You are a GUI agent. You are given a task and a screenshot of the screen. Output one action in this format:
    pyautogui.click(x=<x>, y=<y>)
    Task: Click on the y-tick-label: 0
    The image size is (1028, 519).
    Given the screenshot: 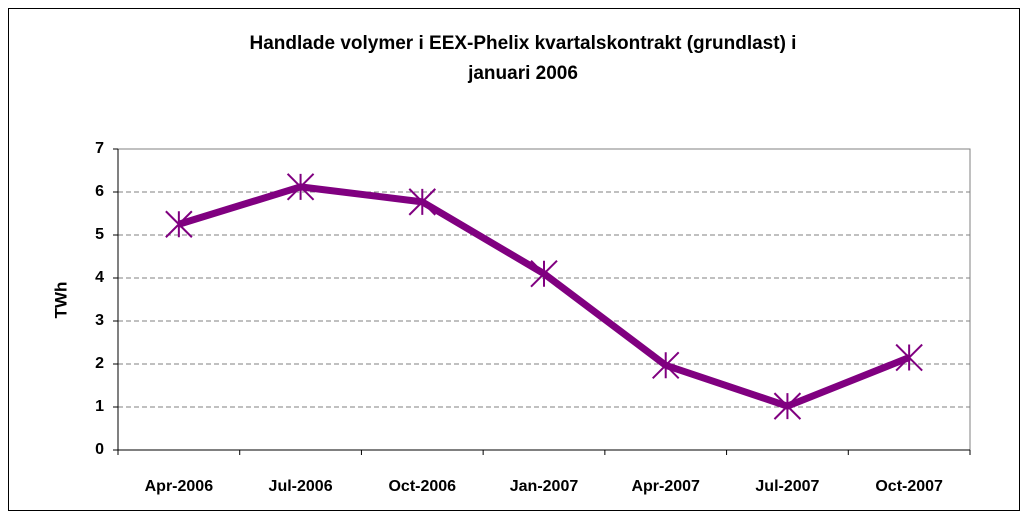 What is the action you would take?
    pyautogui.click(x=99, y=449)
    